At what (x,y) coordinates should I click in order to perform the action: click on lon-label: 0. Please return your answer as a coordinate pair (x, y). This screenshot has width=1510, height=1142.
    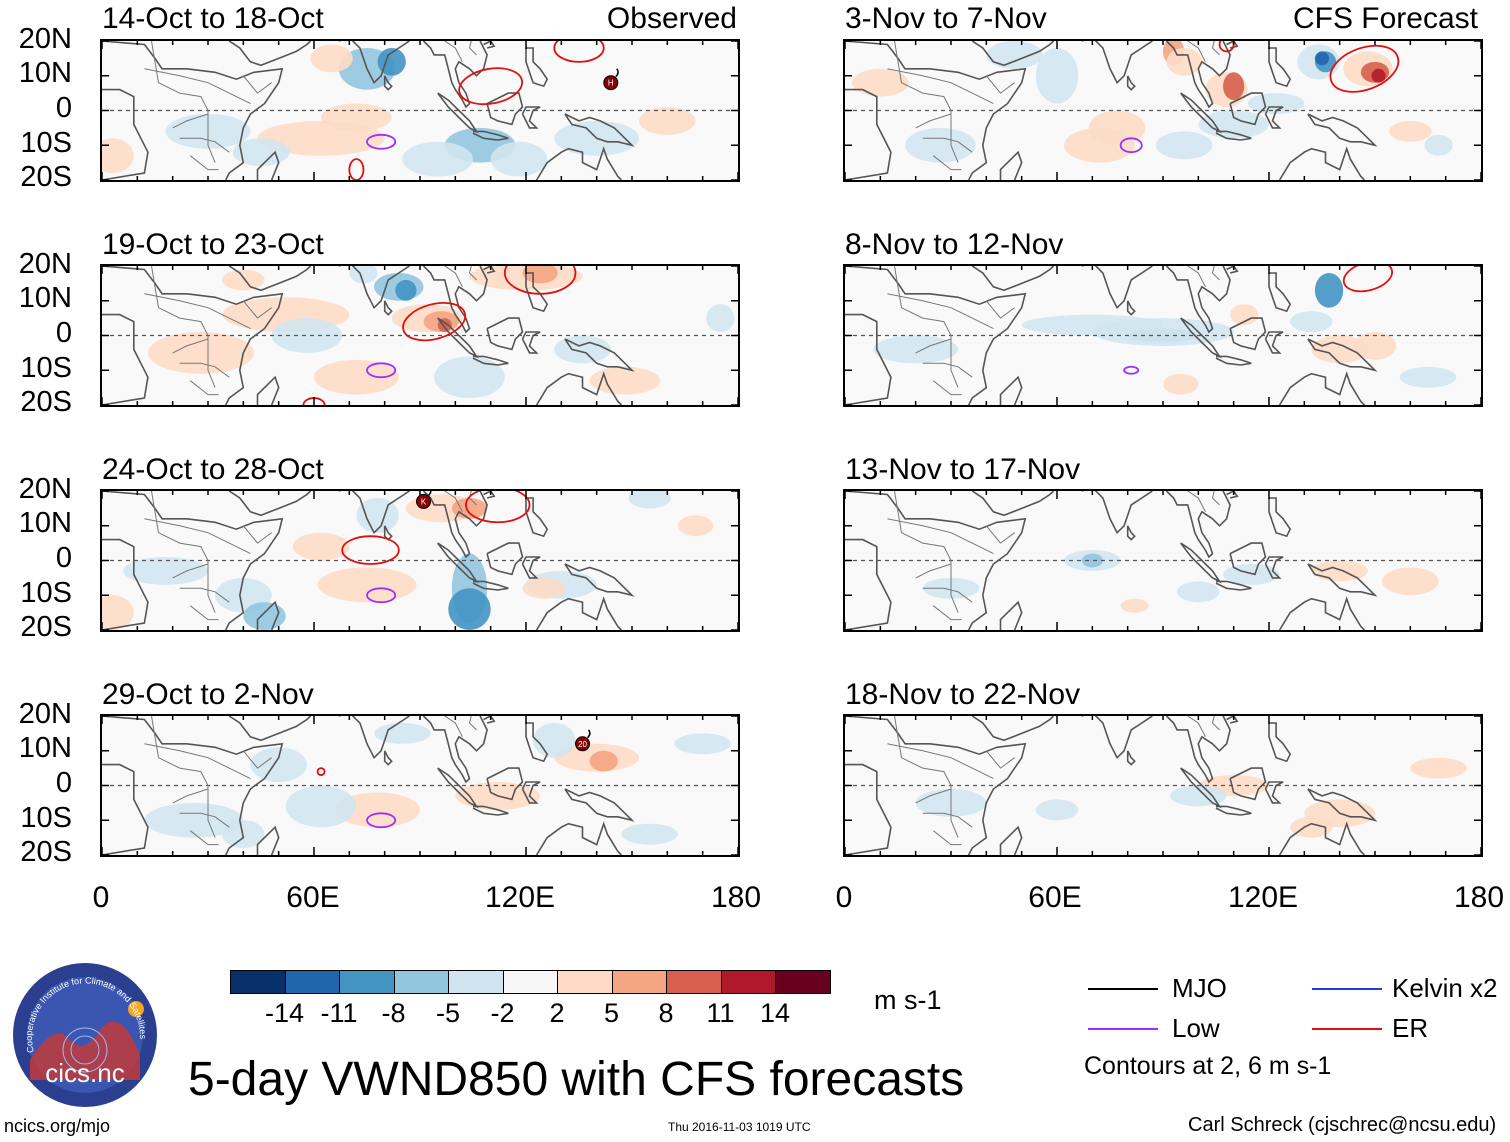
    Looking at the image, I should click on (844, 897).